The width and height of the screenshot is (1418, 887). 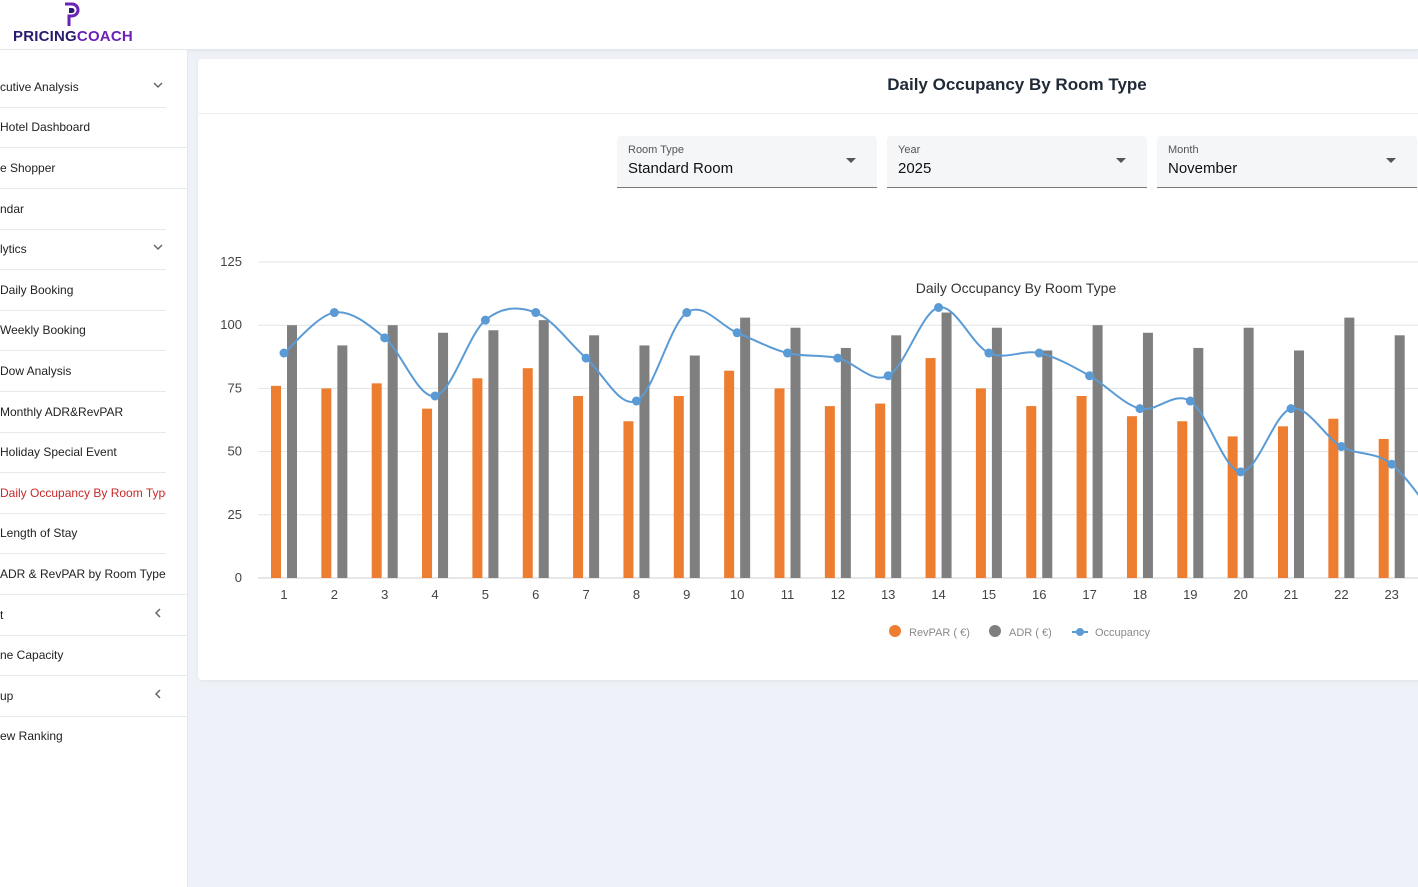 What do you see at coordinates (83, 290) in the screenshot?
I see `sidebar-item-daily-booking: Daily Booking` at bounding box center [83, 290].